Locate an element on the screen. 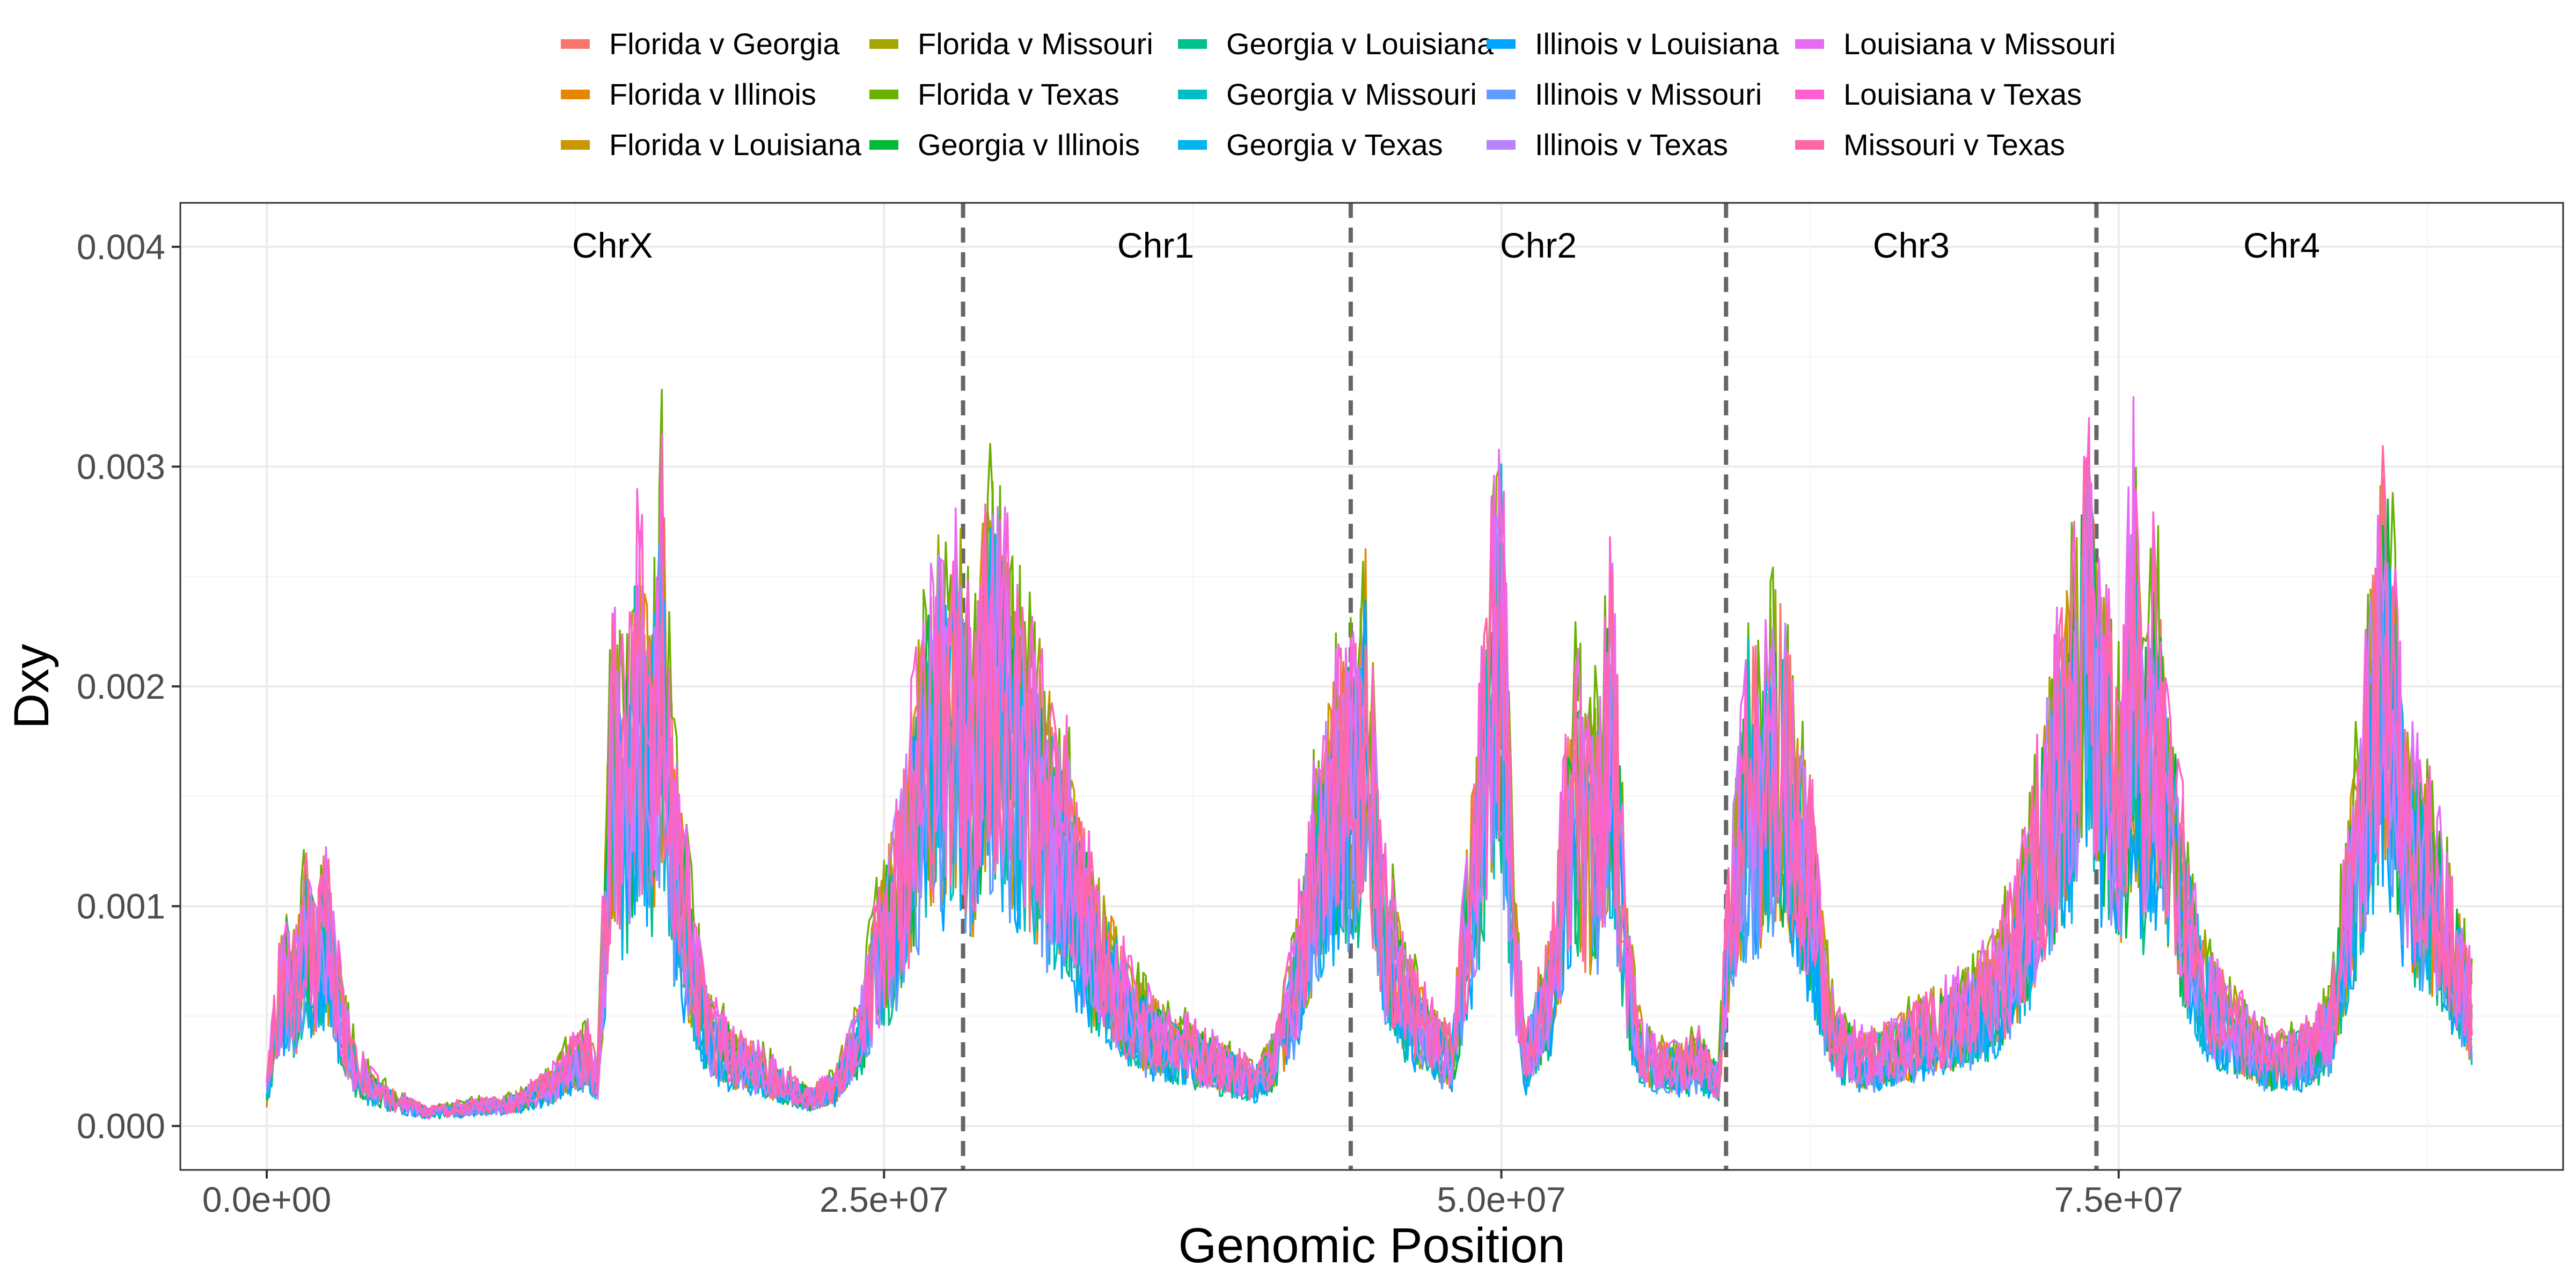  chromosome-label: Chr4 is located at coordinates (2281, 245).